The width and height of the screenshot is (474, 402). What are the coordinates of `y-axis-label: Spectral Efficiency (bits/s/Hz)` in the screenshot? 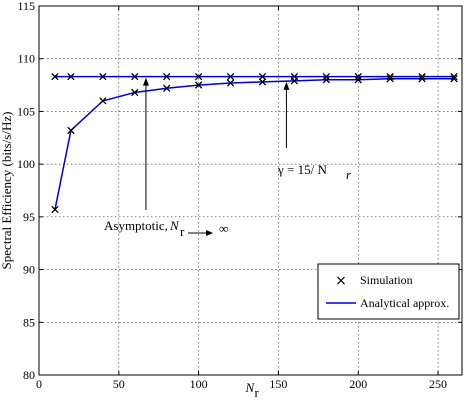 It's located at (7, 191).